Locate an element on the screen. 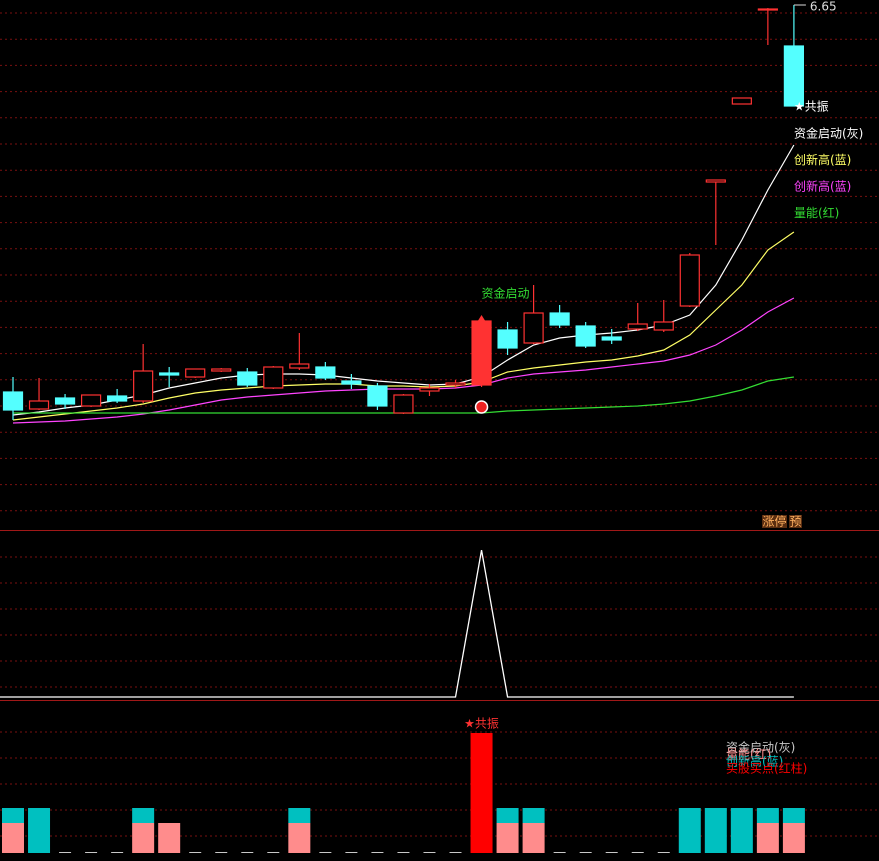 This screenshot has width=879, height=861. badge-text: 涨停 is located at coordinates (774, 521).